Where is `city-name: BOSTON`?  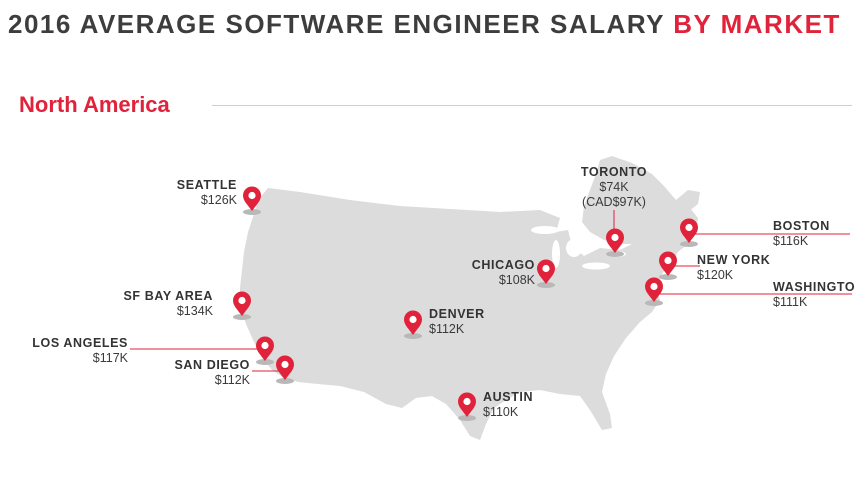
city-name: BOSTON is located at coordinates (801, 226).